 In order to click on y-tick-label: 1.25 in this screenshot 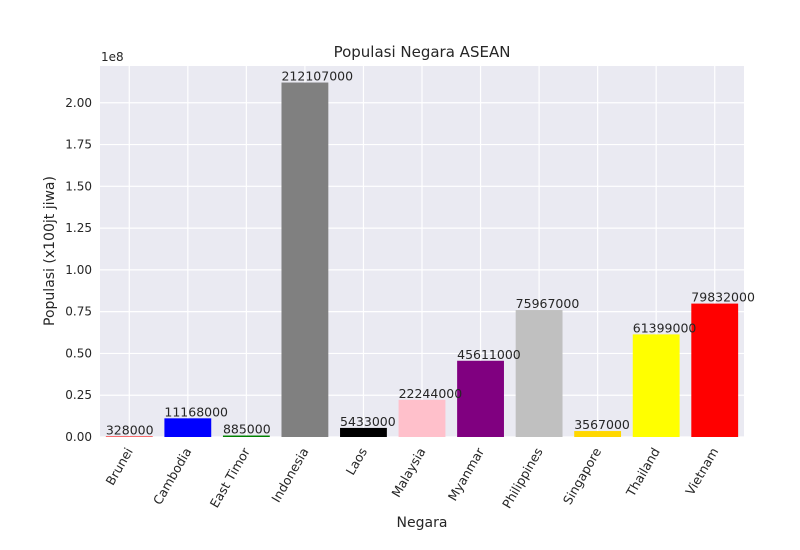, I will do `click(78, 228)`.